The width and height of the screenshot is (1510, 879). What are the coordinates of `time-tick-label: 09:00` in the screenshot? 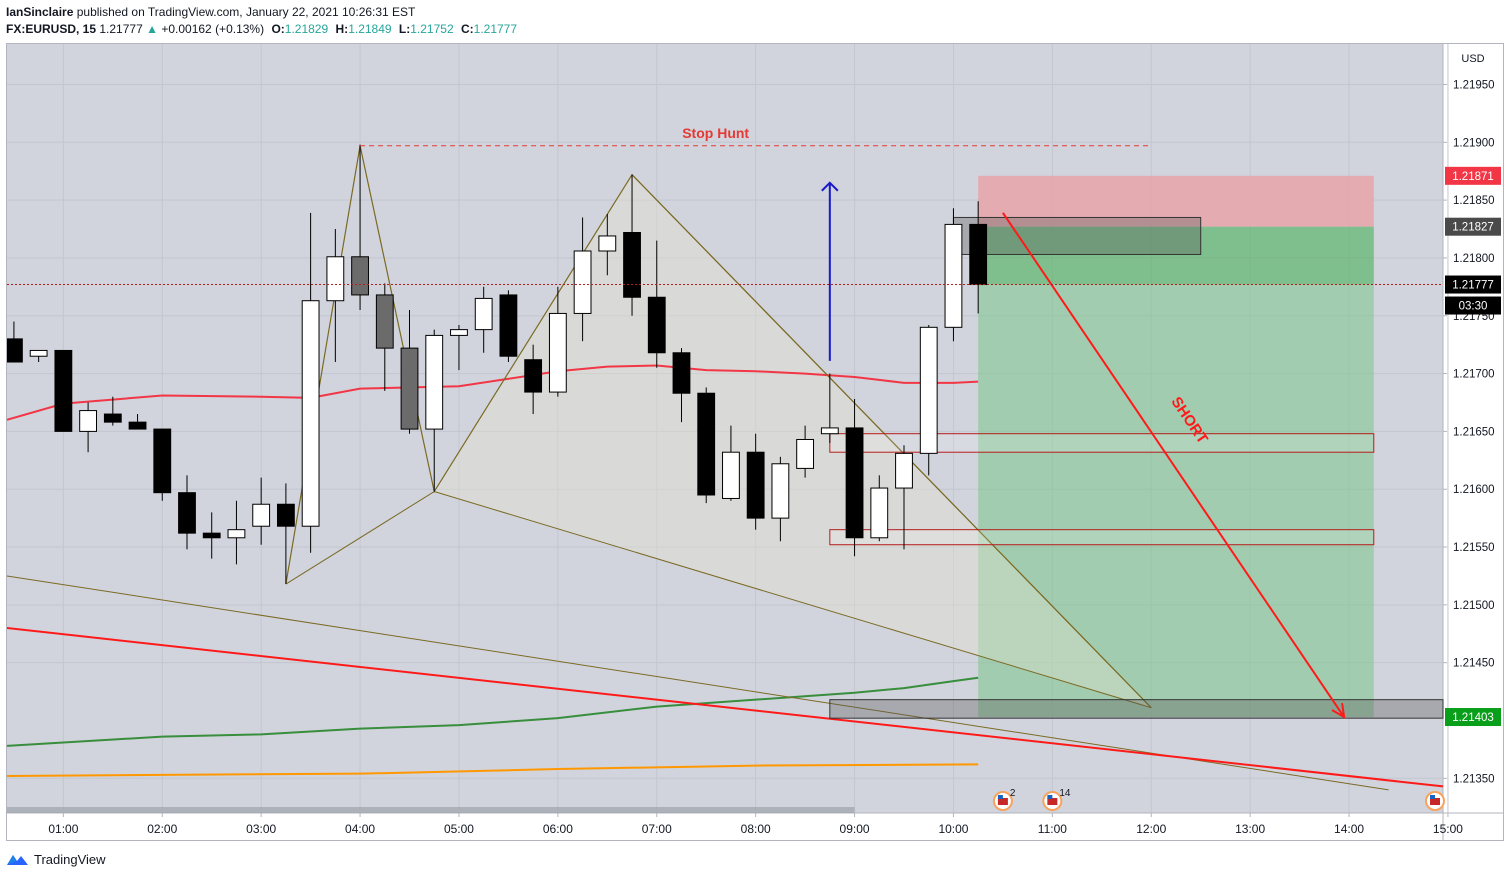 It's located at (855, 829).